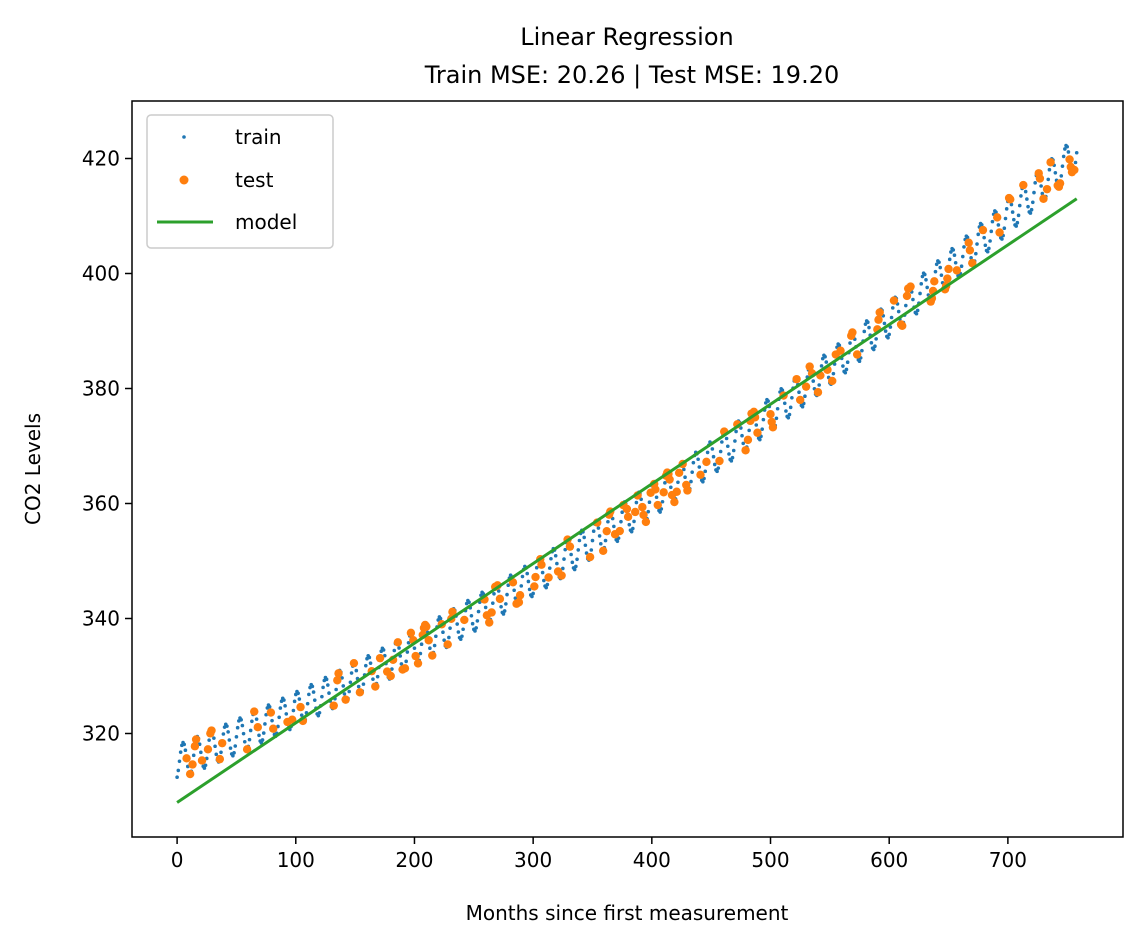 The width and height of the screenshot is (1143, 950). What do you see at coordinates (258, 137) in the screenshot?
I see `legend-train-label: train` at bounding box center [258, 137].